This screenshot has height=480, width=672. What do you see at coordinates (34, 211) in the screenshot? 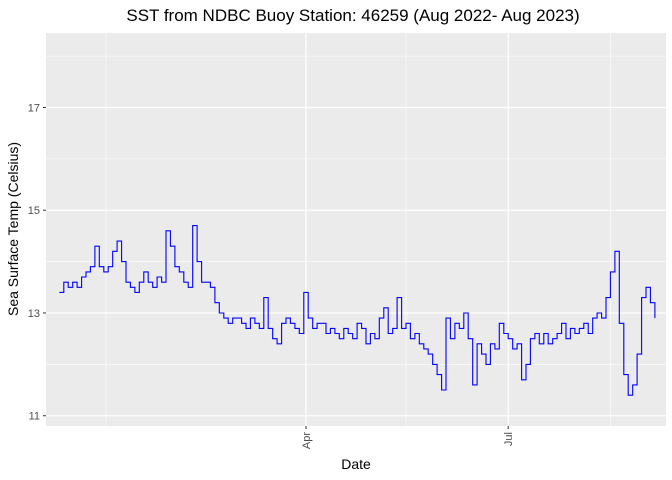
I see `y-tick-label: 15` at bounding box center [34, 211].